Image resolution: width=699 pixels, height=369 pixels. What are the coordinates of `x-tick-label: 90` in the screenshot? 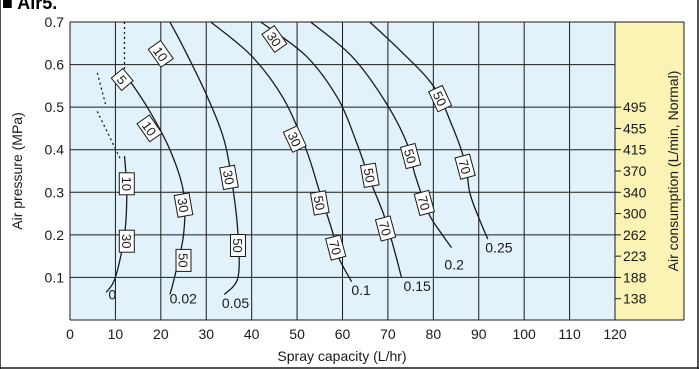 It's located at (479, 334).